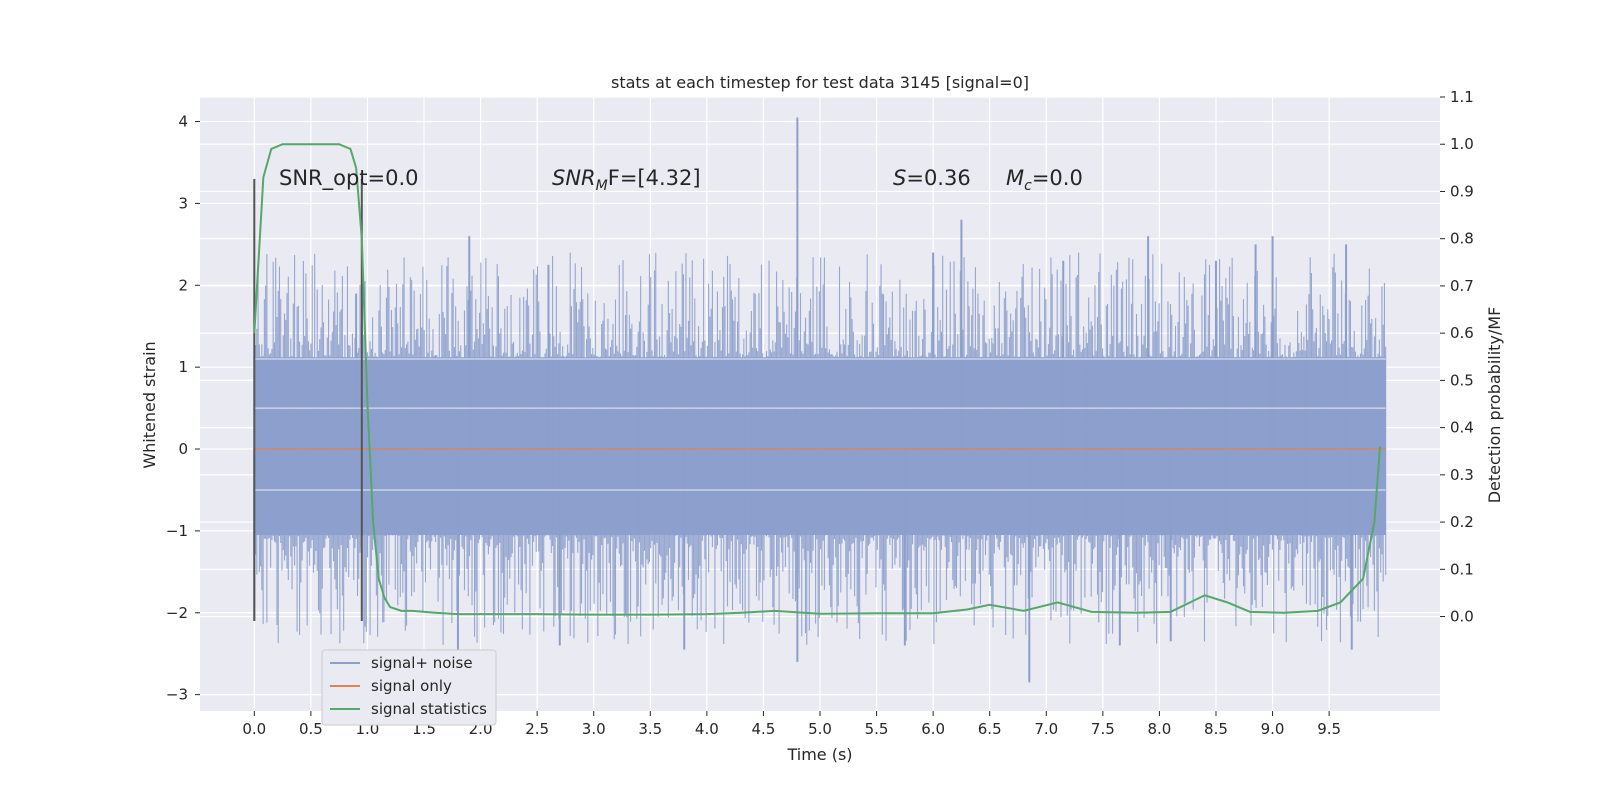  What do you see at coordinates (1462, 569) in the screenshot?
I see `y-right-tick-label: 0.1` at bounding box center [1462, 569].